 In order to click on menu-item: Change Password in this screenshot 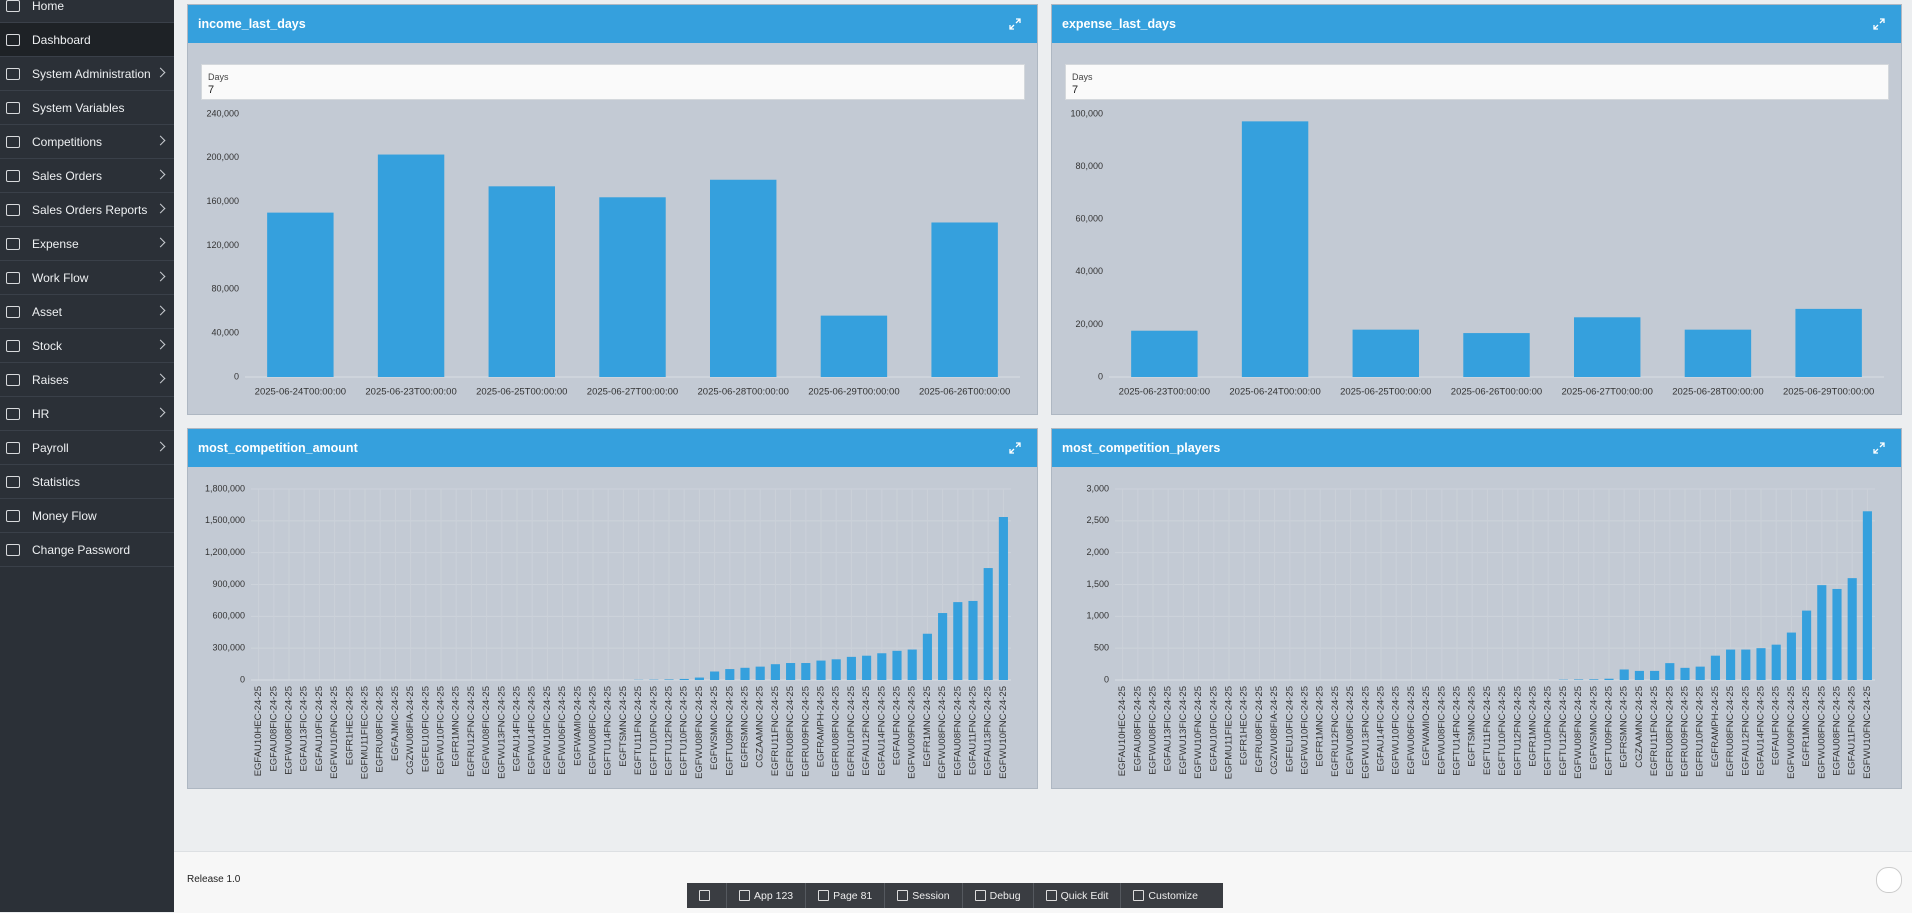, I will do `click(87, 550)`.